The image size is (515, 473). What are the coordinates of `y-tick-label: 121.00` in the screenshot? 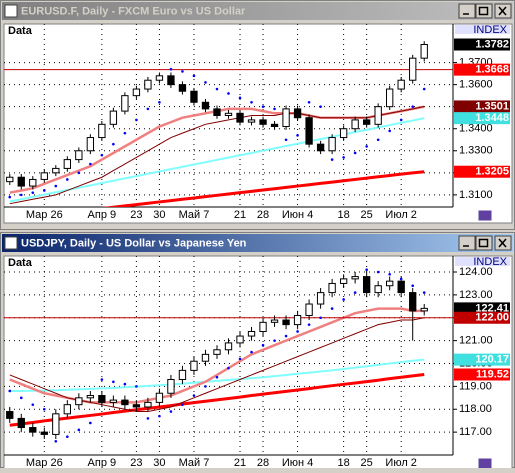 It's located at (476, 341).